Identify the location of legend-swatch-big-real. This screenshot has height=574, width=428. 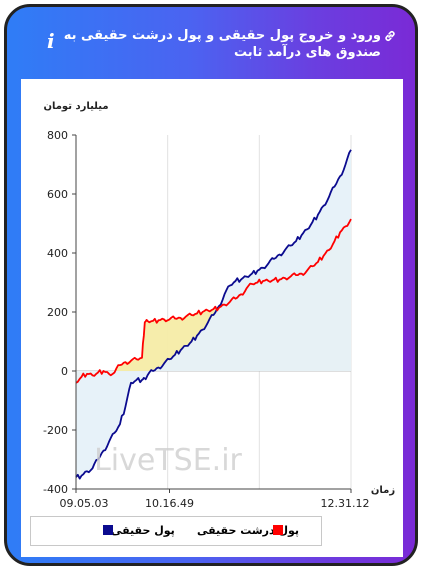
(278, 530).